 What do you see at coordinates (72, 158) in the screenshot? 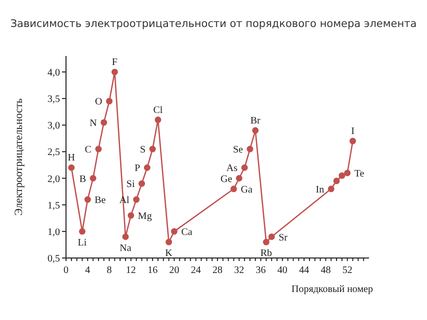
I see `annotation: H` at bounding box center [72, 158].